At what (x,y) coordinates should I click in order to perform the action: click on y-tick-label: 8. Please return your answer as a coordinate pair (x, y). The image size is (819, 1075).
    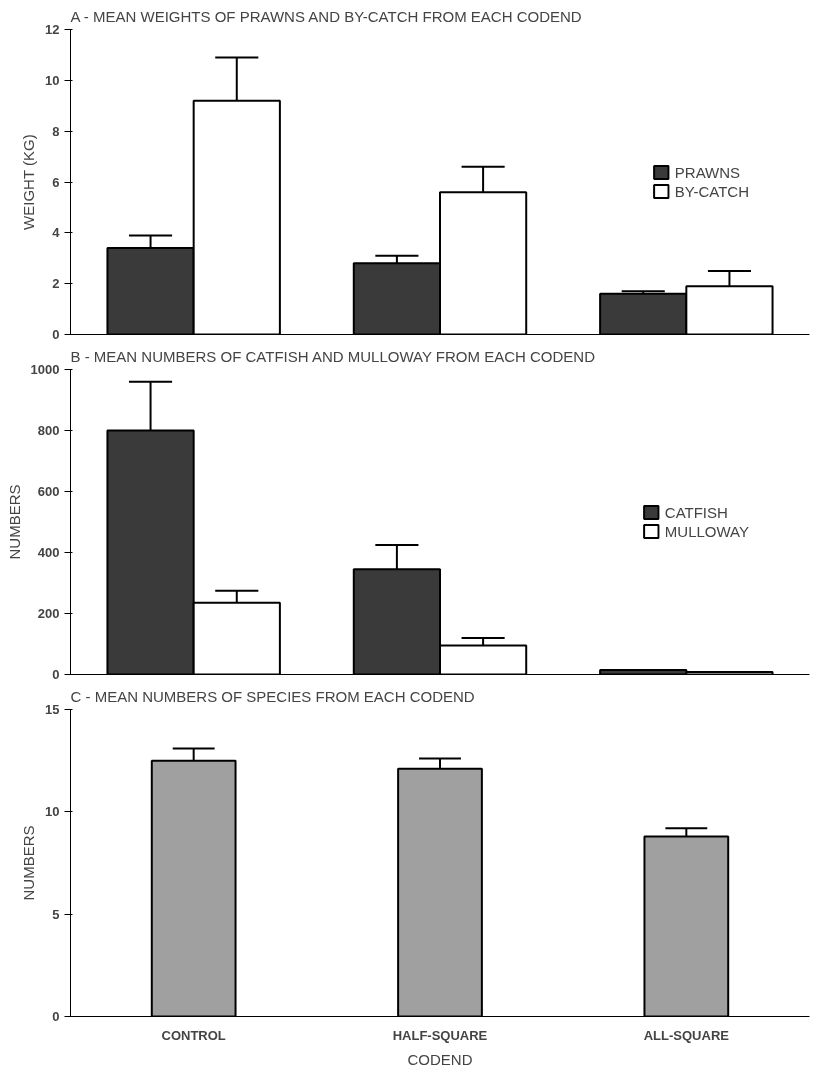
    Looking at the image, I should click on (56, 131).